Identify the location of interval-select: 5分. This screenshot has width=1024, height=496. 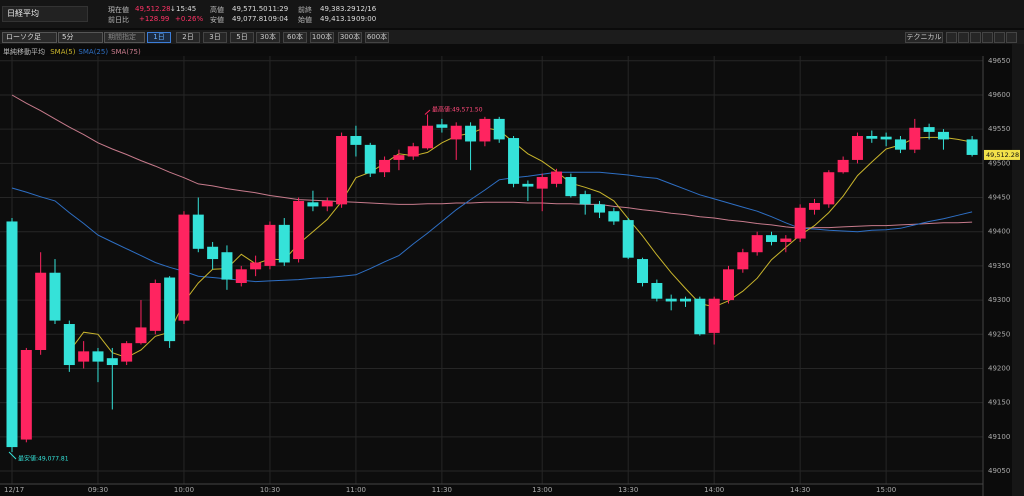
(80, 37).